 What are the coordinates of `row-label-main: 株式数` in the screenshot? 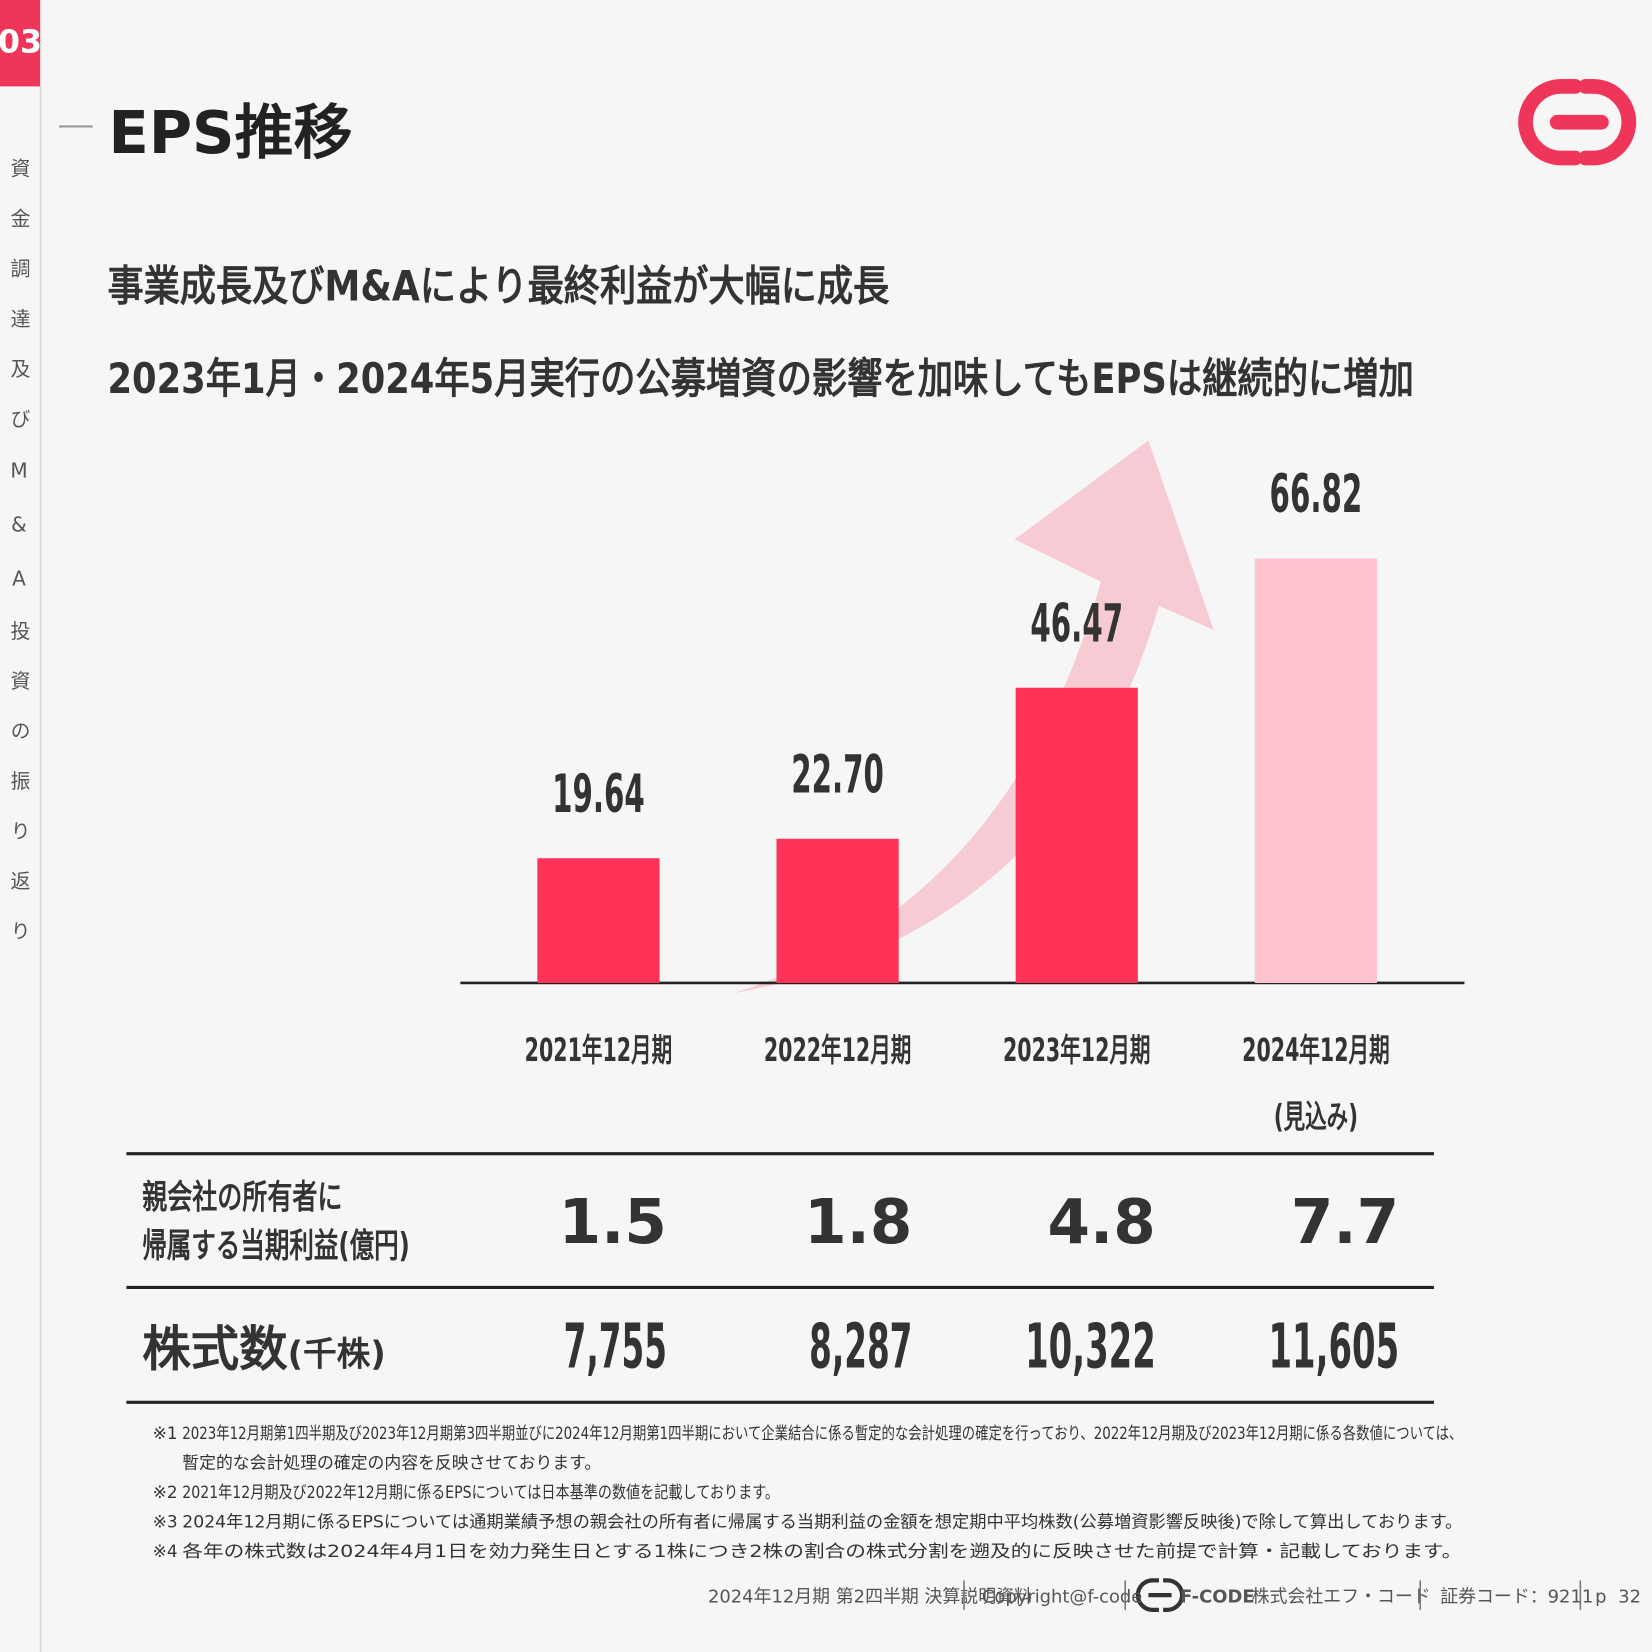 It's located at (215, 1349).